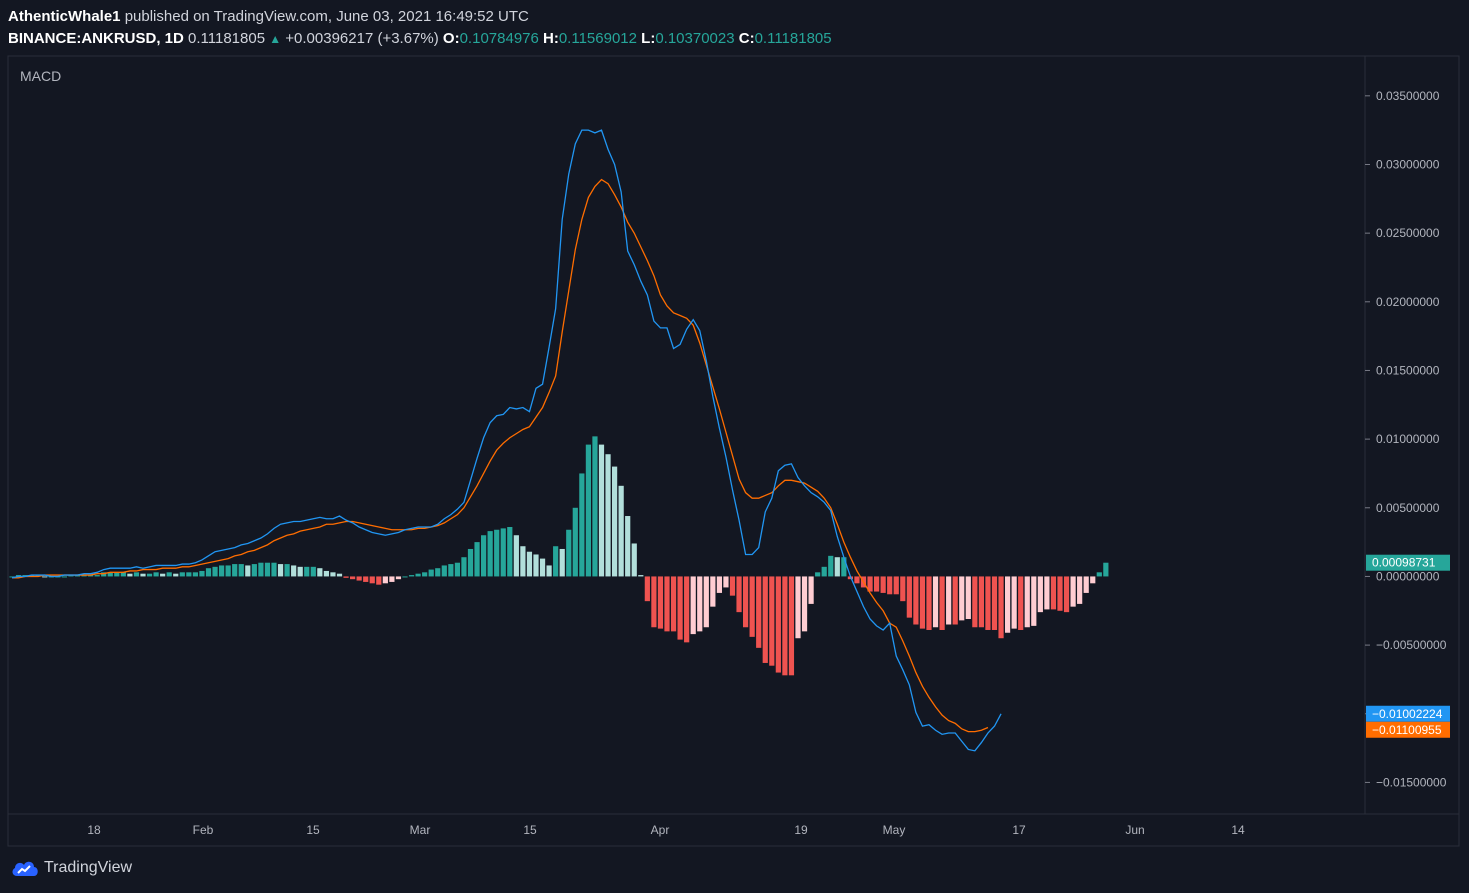  I want to click on y-tick-label: 0.01000000, so click(1408, 439).